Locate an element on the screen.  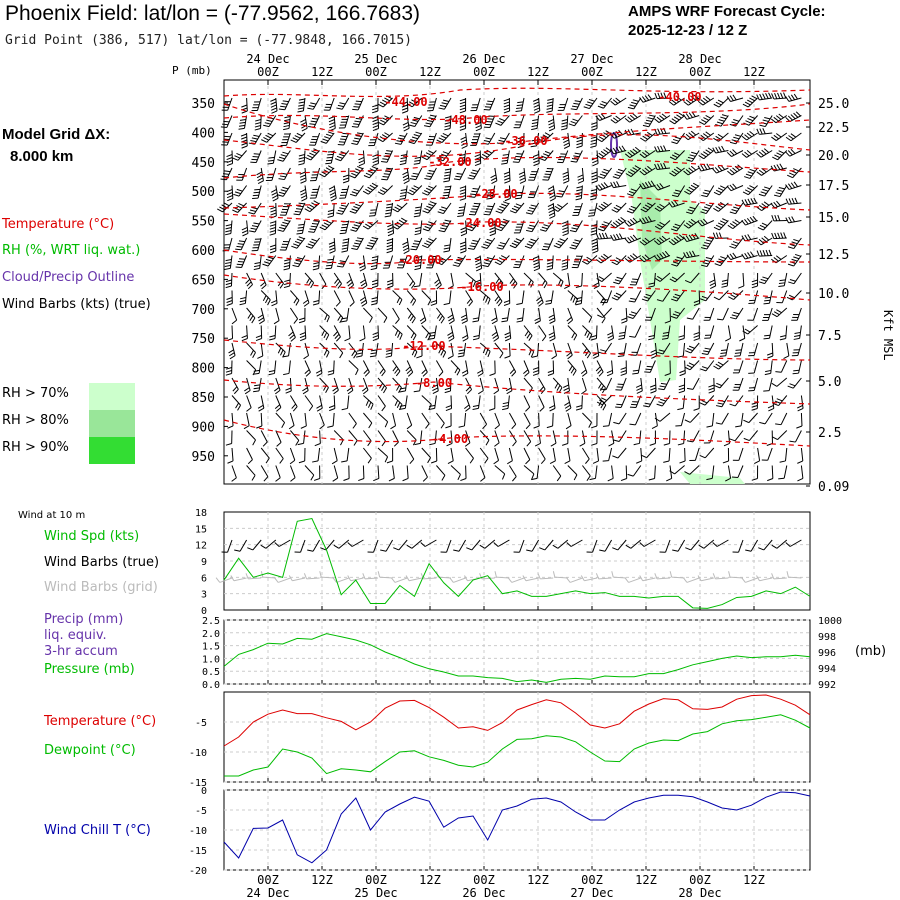
date-label: 27 Dec is located at coordinates (591, 59).